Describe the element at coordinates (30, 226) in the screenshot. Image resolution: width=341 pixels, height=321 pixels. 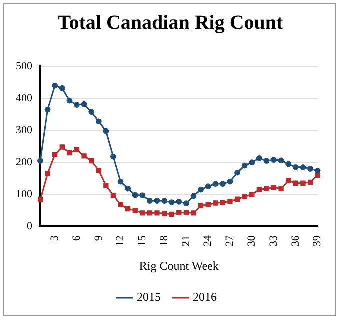
I see `y-tick-label: 0` at that location.